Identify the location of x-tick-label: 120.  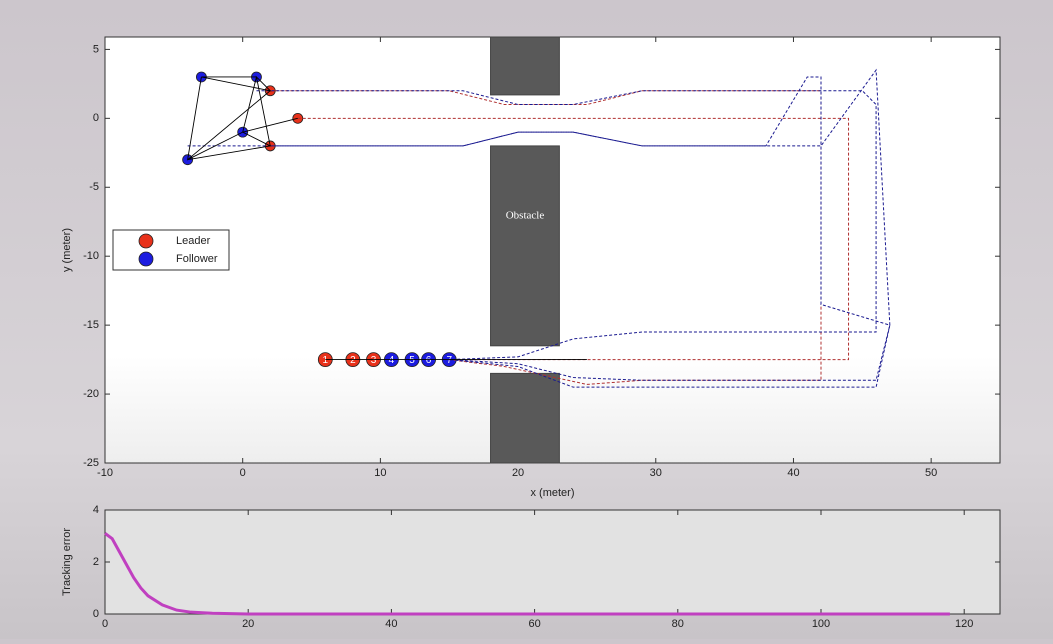
(964, 624).